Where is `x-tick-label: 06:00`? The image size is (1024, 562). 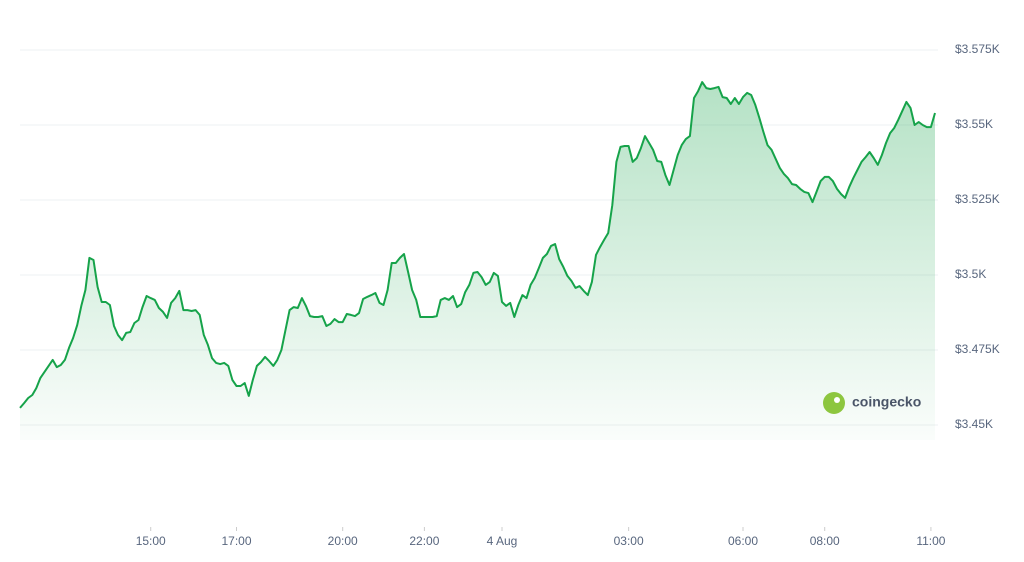 x-tick-label: 06:00 is located at coordinates (743, 541).